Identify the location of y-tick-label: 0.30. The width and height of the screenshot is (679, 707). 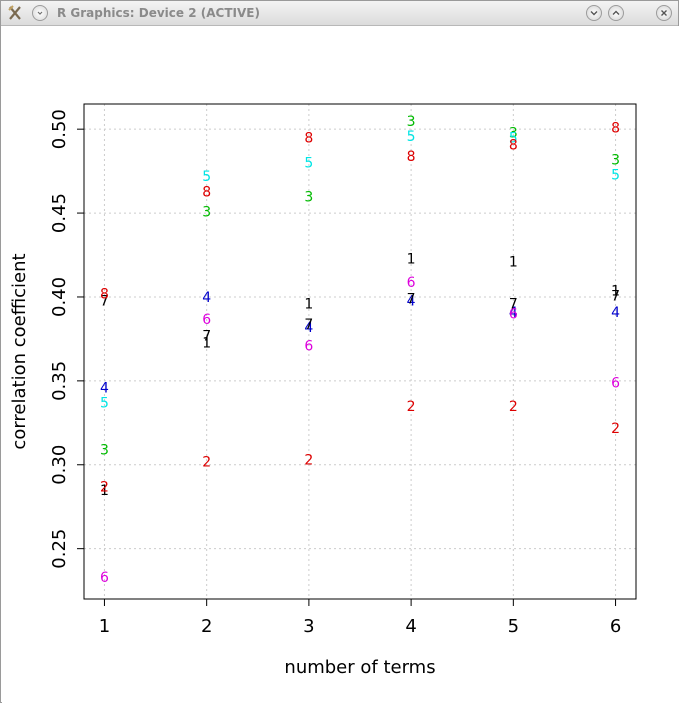
(59, 465).